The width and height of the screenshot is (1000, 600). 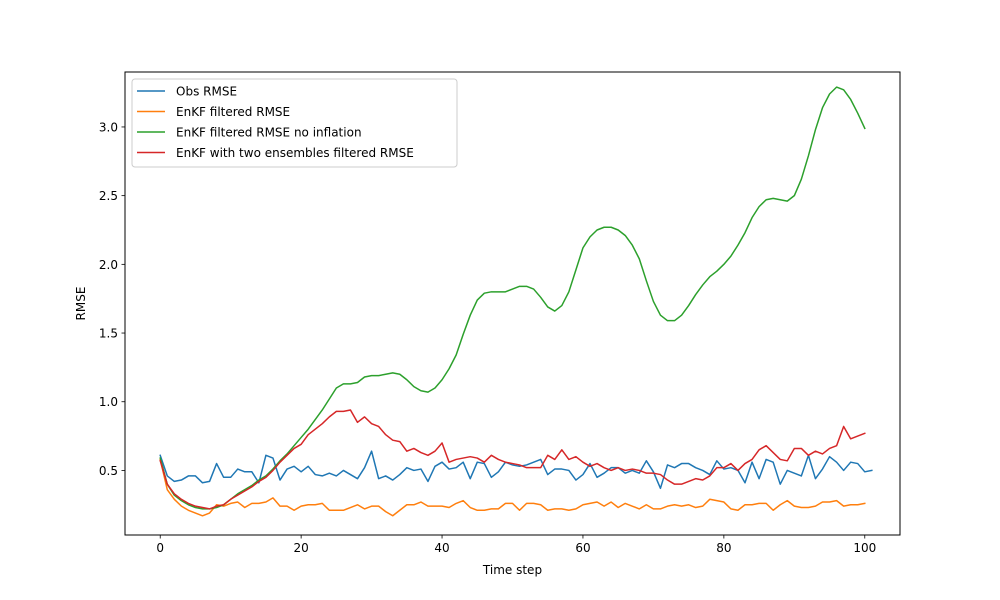 I want to click on legend-label-3: EnKF filtered RMSE no inflation, so click(x=269, y=133).